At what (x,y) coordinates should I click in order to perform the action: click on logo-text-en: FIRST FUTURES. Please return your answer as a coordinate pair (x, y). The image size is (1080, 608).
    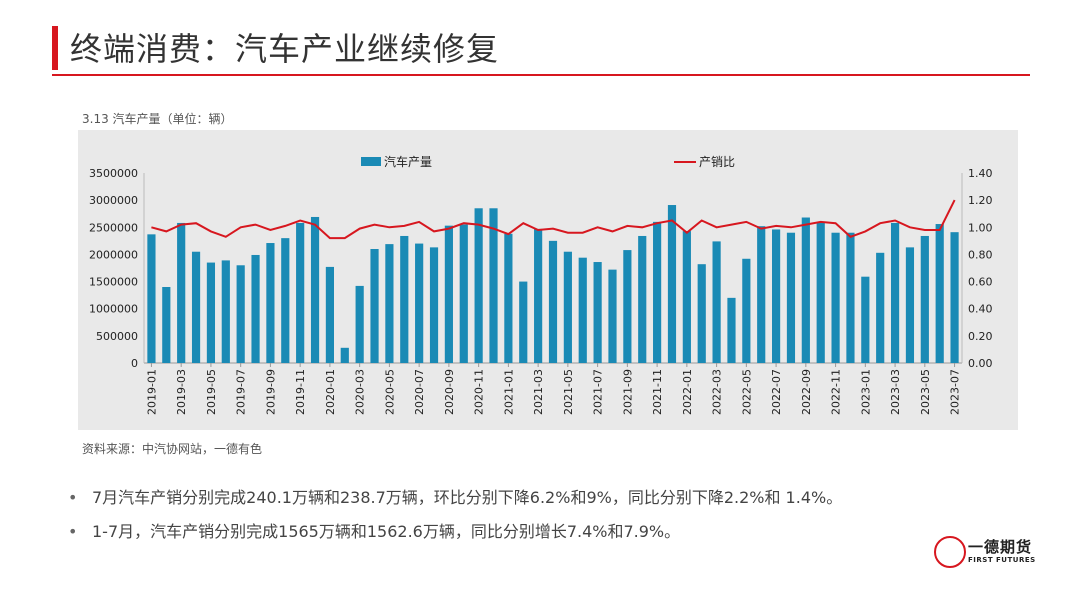
    Looking at the image, I should click on (1002, 560).